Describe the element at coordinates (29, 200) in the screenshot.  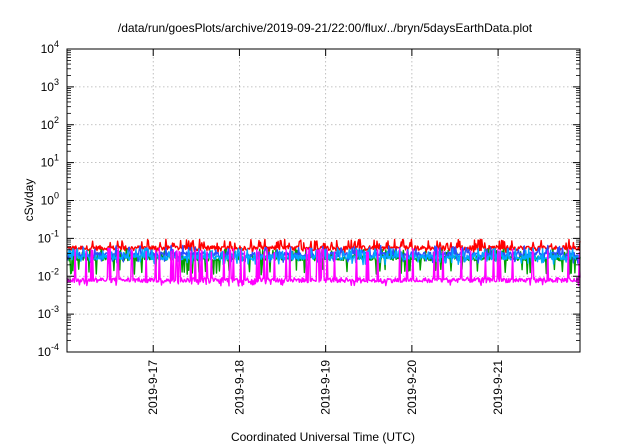
I see `y-axis-label: cSv/day` at that location.